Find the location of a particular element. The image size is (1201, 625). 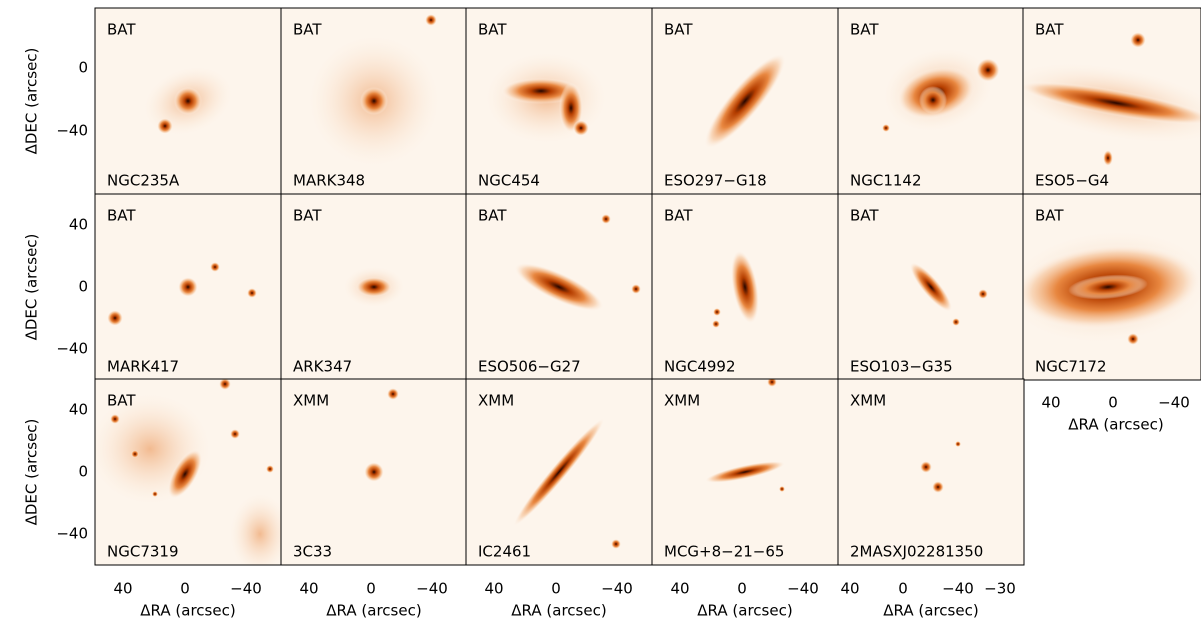

panel: BAT ESO5−G4 is located at coordinates (1111, 101).